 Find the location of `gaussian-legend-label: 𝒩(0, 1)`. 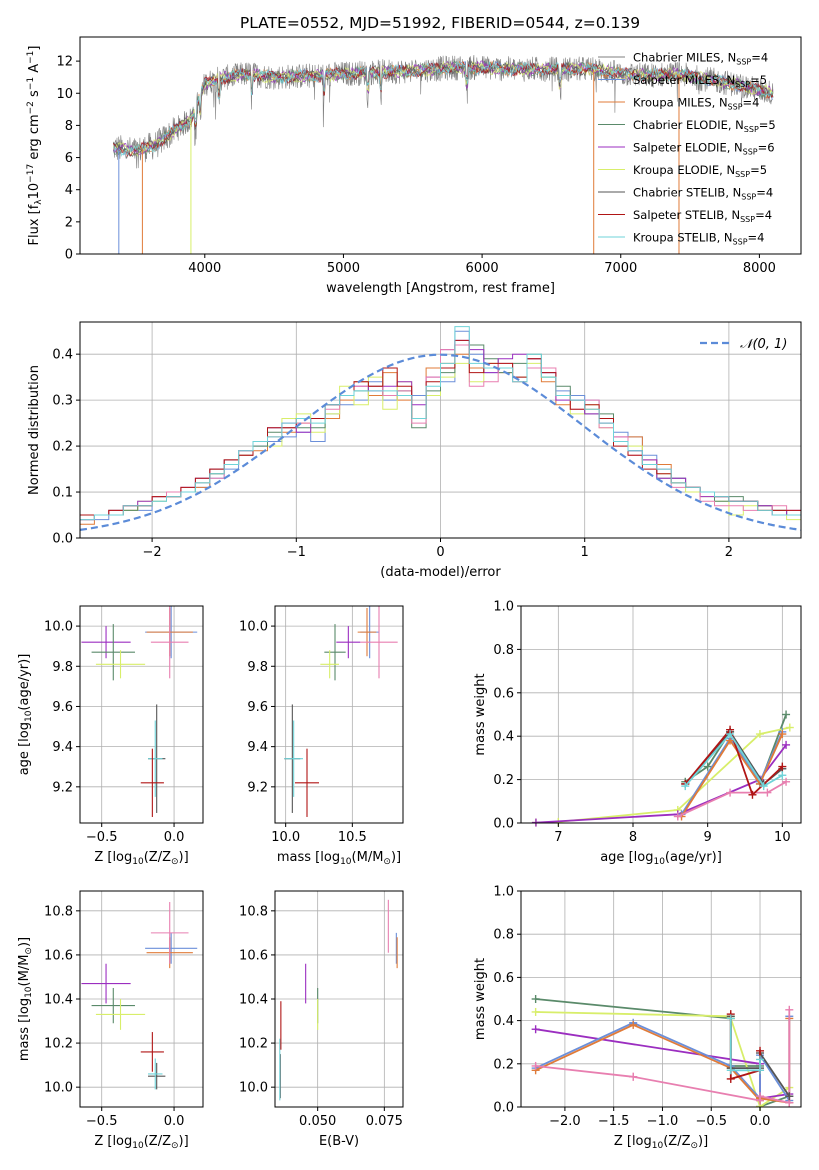

gaussian-legend-label: 𝒩(0, 1) is located at coordinates (763, 344).